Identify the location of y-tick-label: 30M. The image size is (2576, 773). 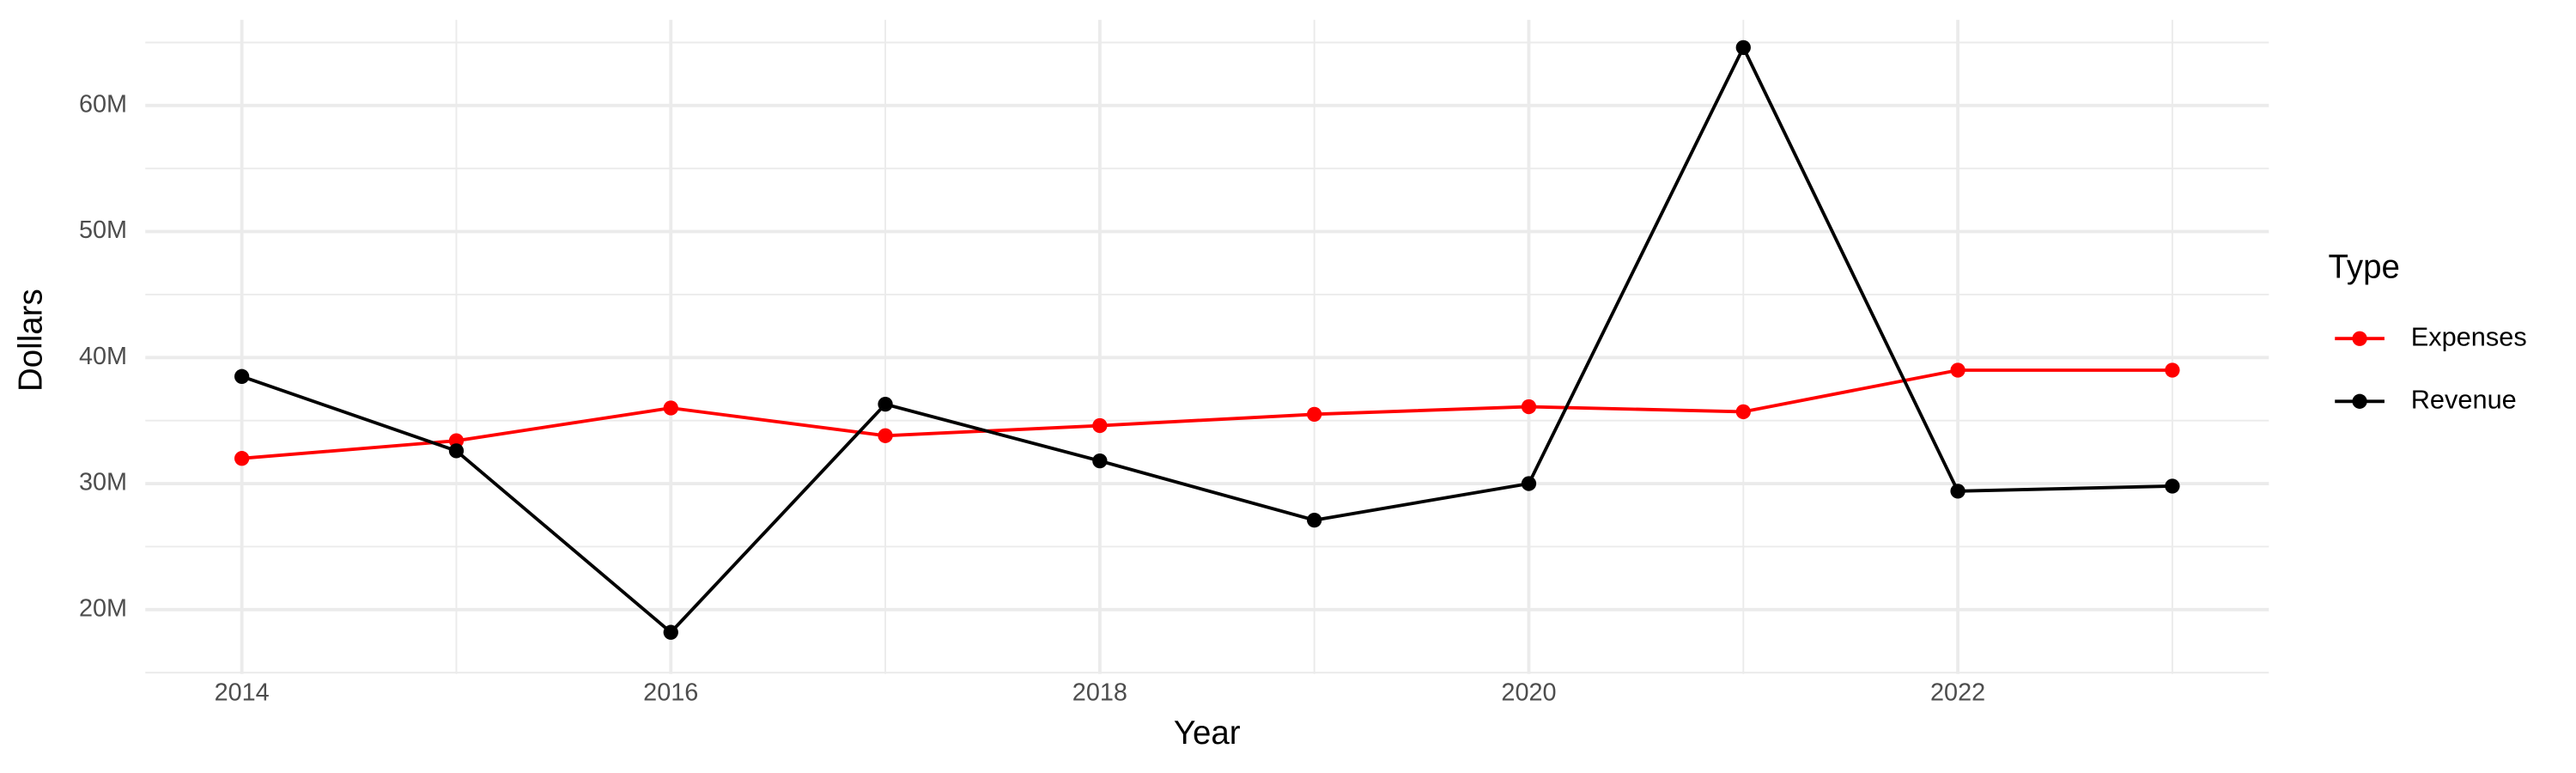
(103, 483).